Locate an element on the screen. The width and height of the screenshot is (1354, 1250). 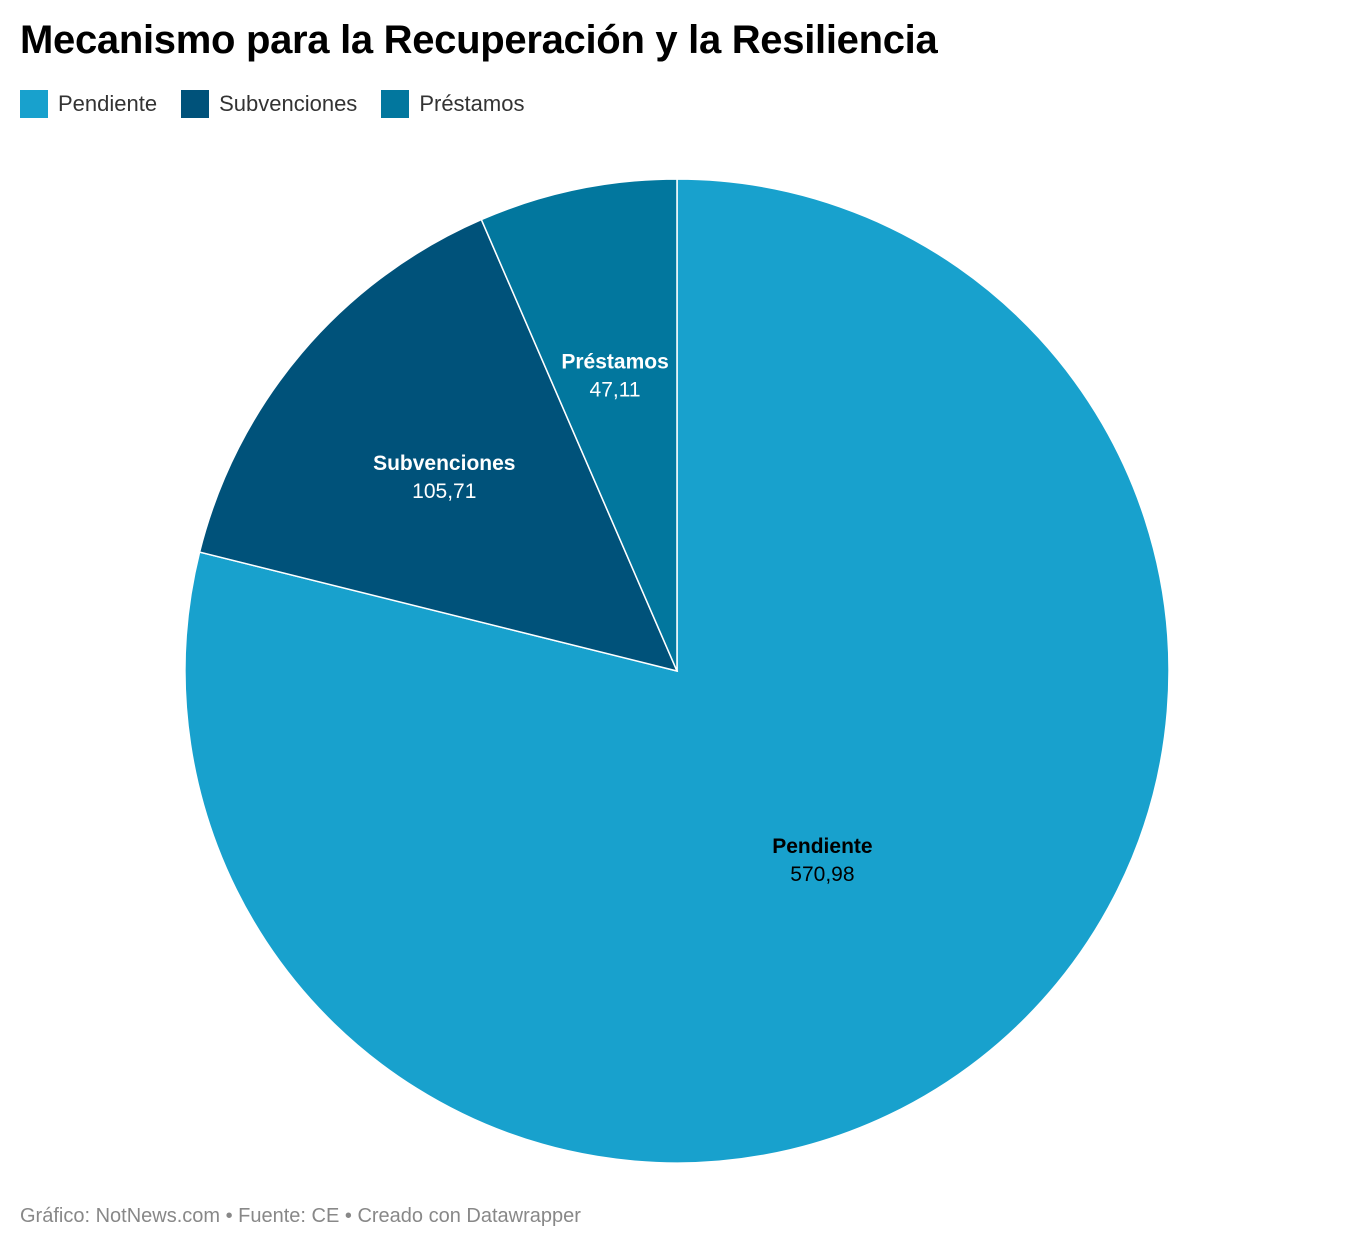
legend-swatch-pendiente is located at coordinates (34, 104).